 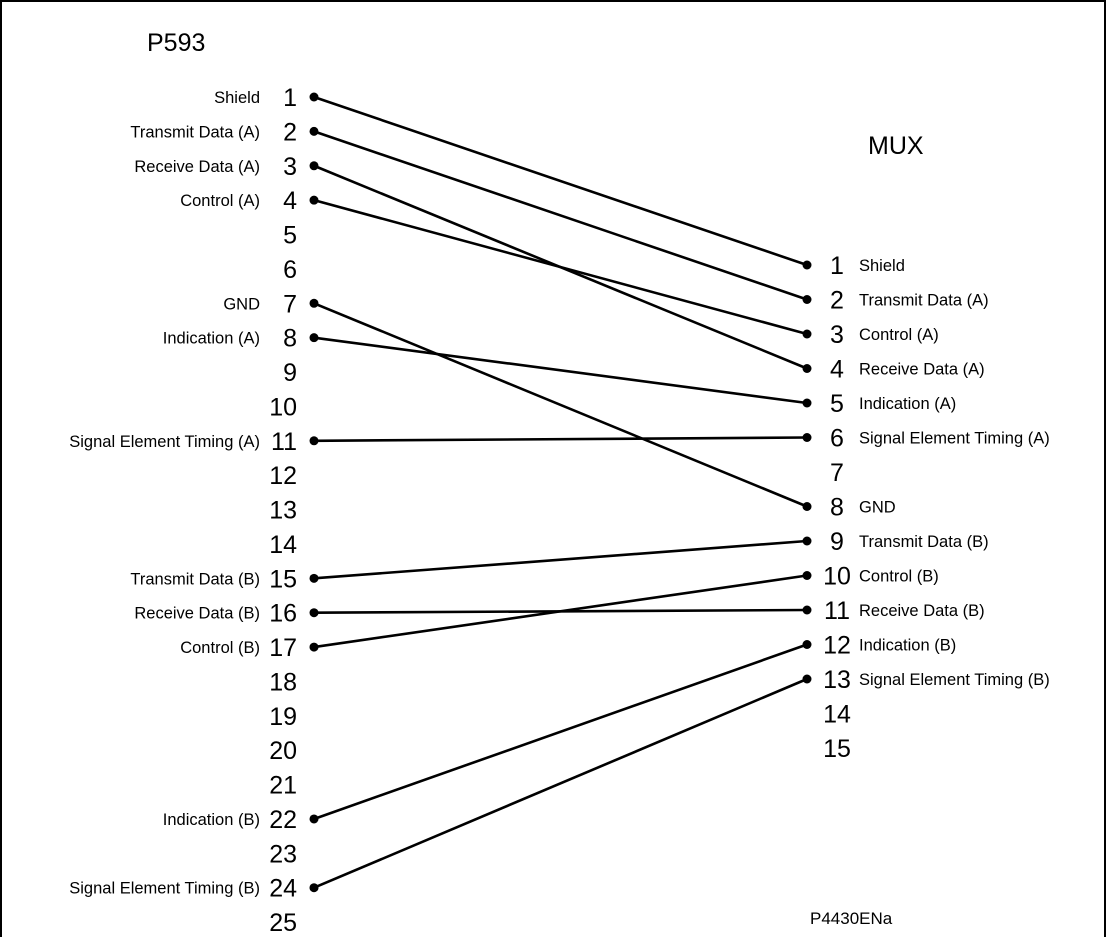 What do you see at coordinates (220, 648) in the screenshot?
I see `p593-pin-label-17: Control (B)` at bounding box center [220, 648].